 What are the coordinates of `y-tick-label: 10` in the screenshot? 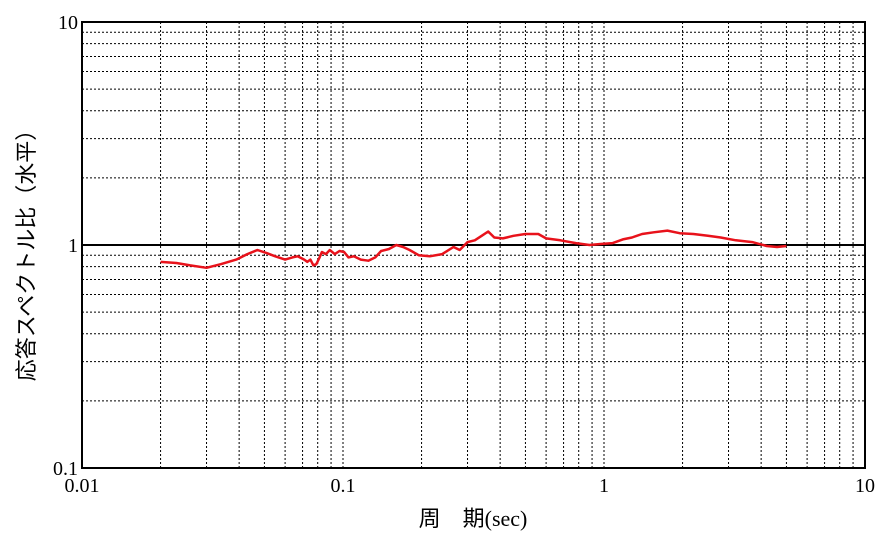 It's located at (68, 23).